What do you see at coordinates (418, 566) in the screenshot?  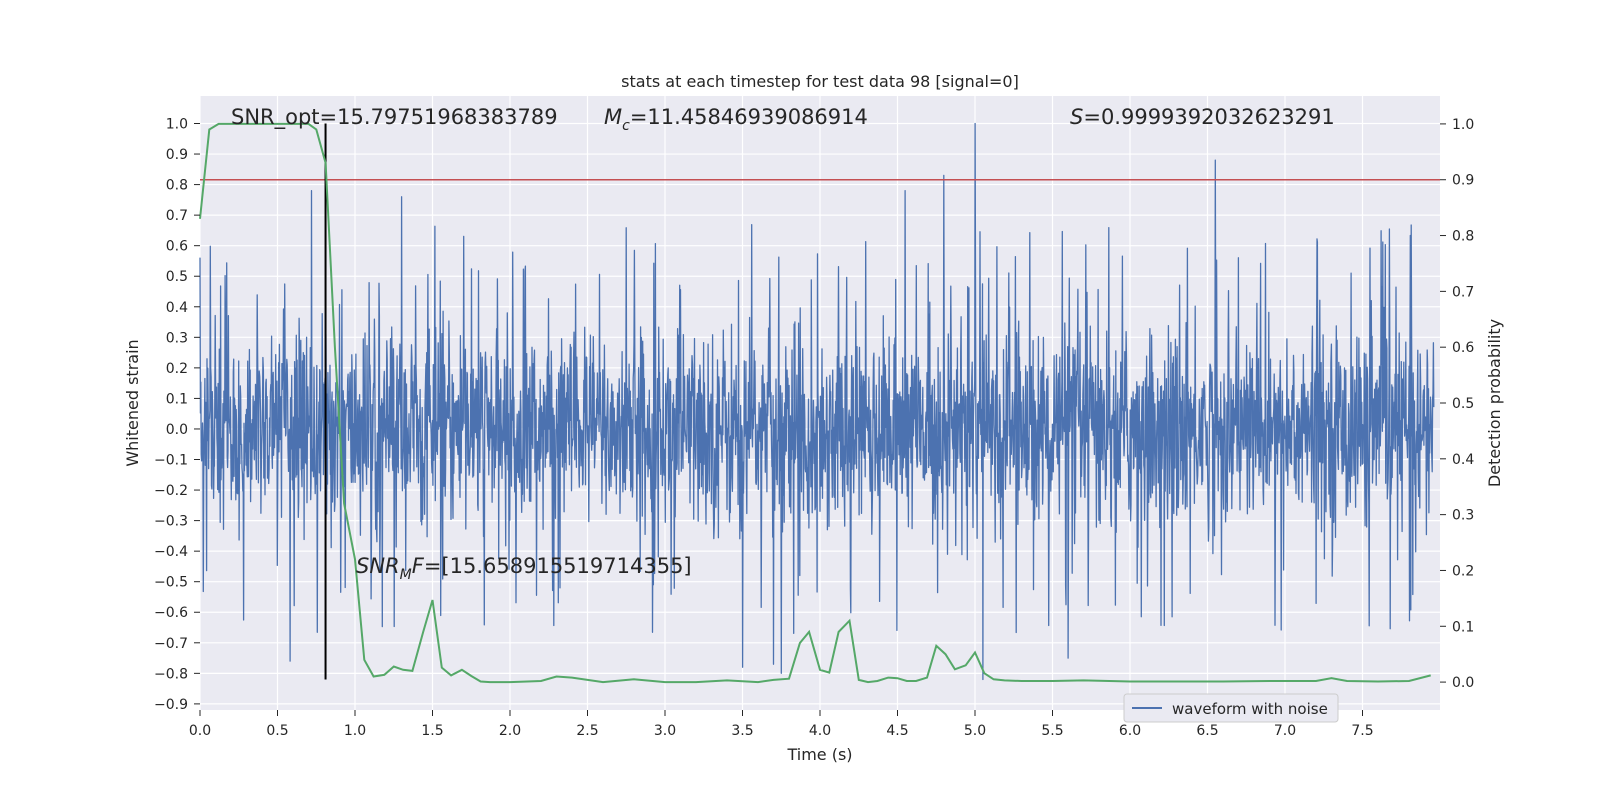 I see `snr-mf-tail: F` at bounding box center [418, 566].